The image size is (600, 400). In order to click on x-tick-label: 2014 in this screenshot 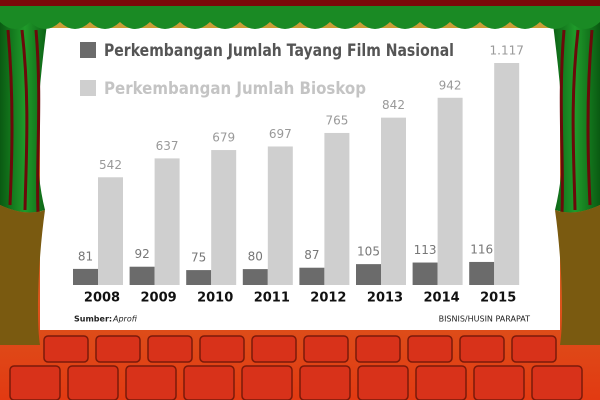, I will do `click(442, 298)`.